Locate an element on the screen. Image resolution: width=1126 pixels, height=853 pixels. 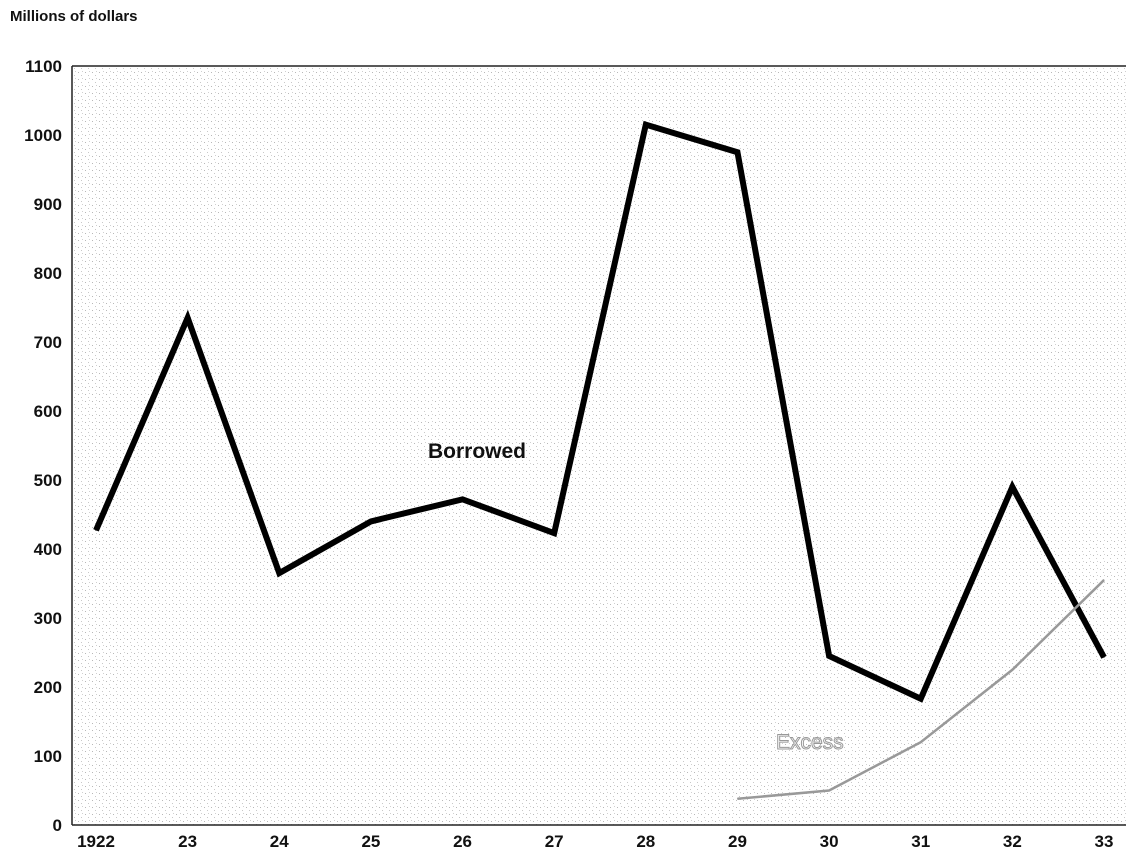
y-tick-label: 500 is located at coordinates (48, 480).